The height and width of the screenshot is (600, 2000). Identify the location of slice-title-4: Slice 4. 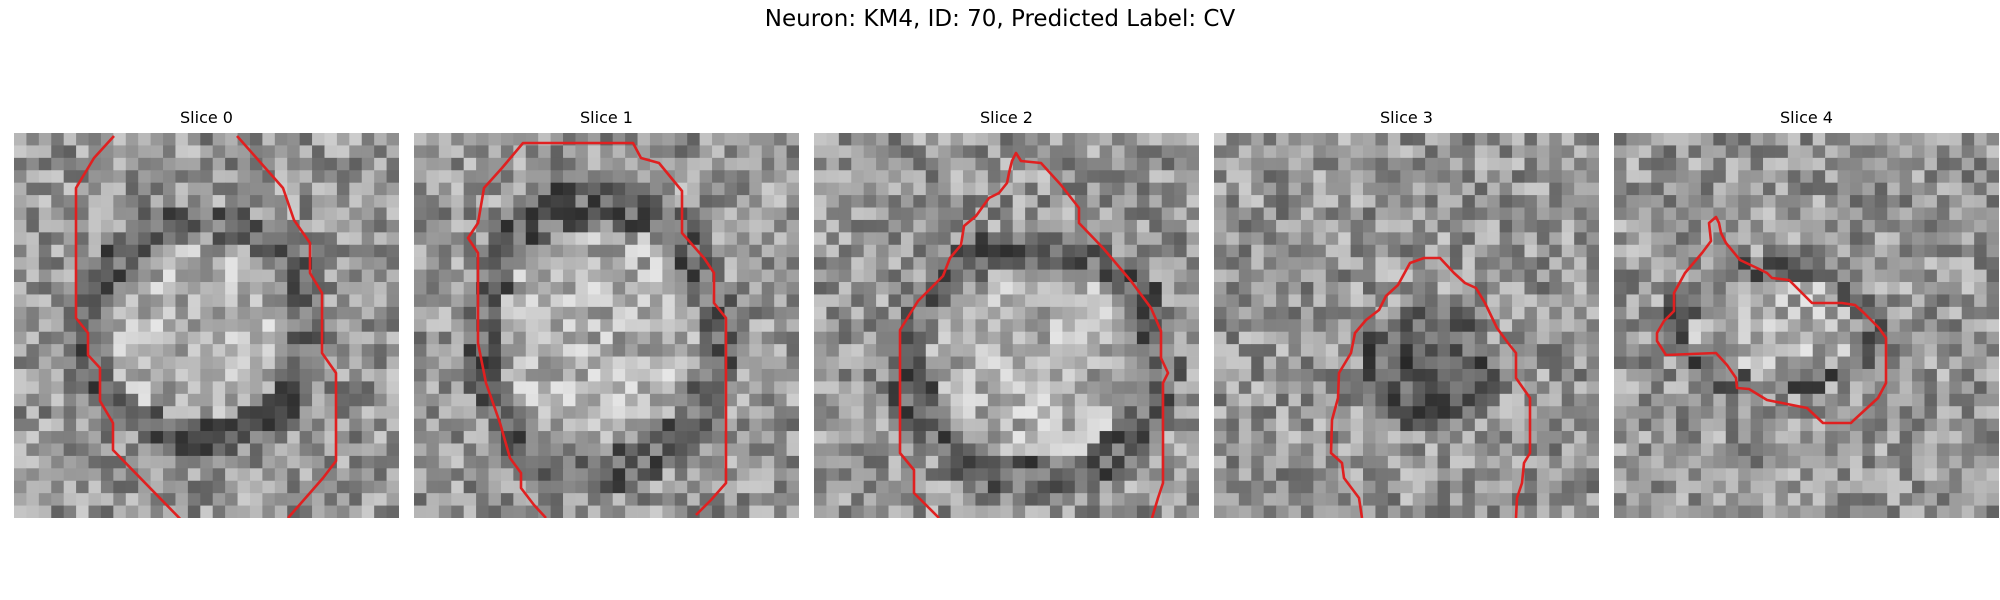
(1806, 117).